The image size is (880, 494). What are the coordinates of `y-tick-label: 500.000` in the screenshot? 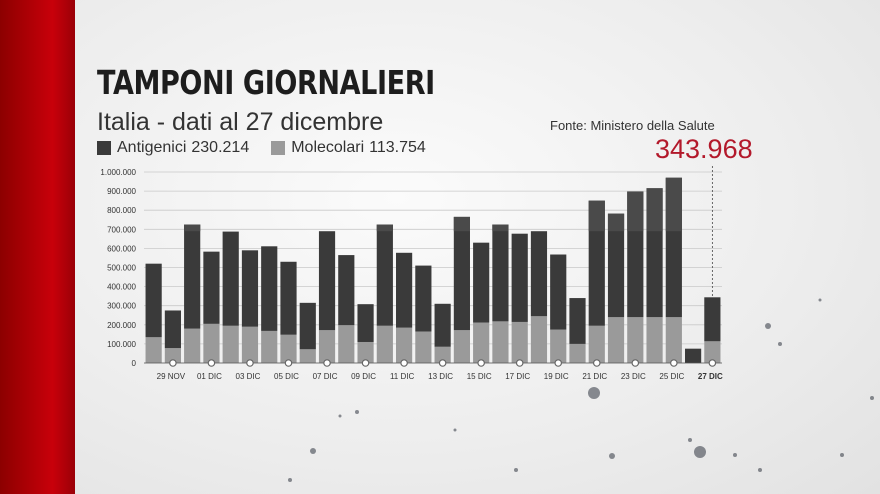 It's located at (121, 268).